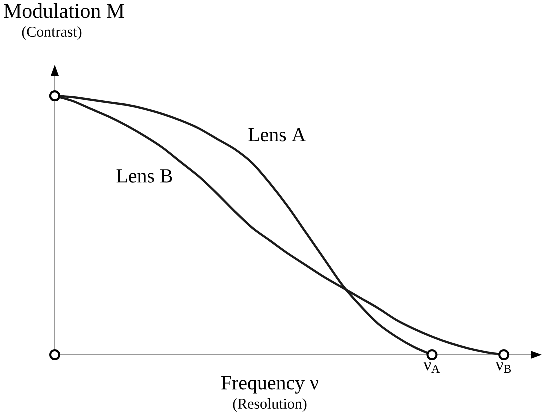 This screenshot has width=542, height=415. Describe the element at coordinates (504, 368) in the screenshot. I see `x-tick-label: ν$_{B}$` at that location.